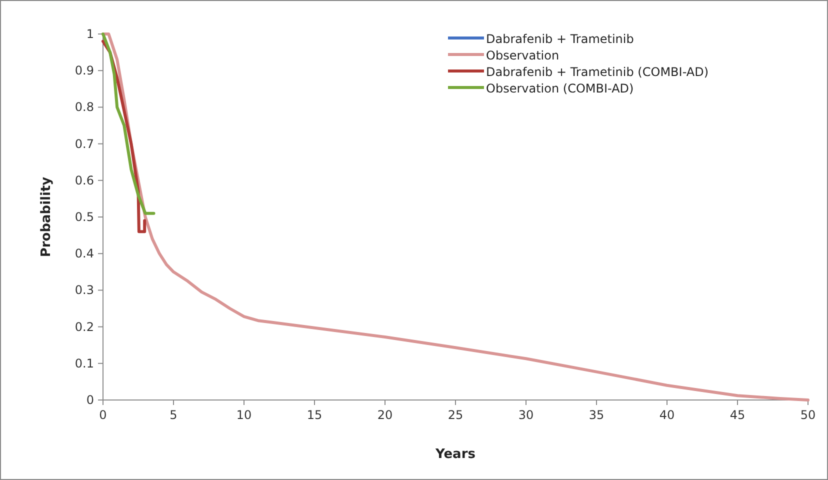 The width and height of the screenshot is (828, 480). I want to click on y-tick-label: 0.7, so click(84, 143).